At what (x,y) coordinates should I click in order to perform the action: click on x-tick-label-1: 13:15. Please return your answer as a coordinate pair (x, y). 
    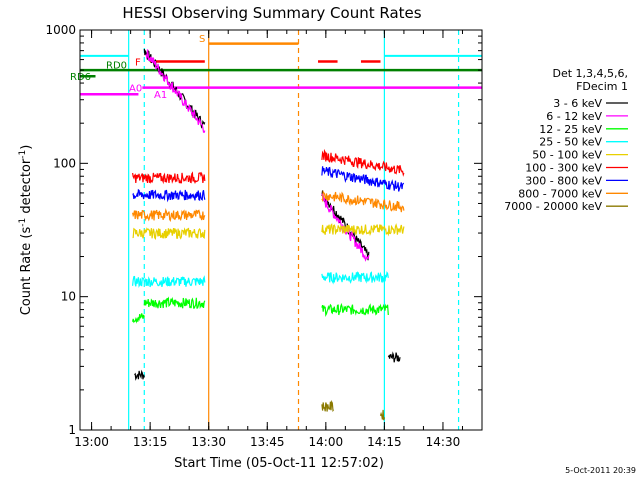
    Looking at the image, I should click on (150, 442).